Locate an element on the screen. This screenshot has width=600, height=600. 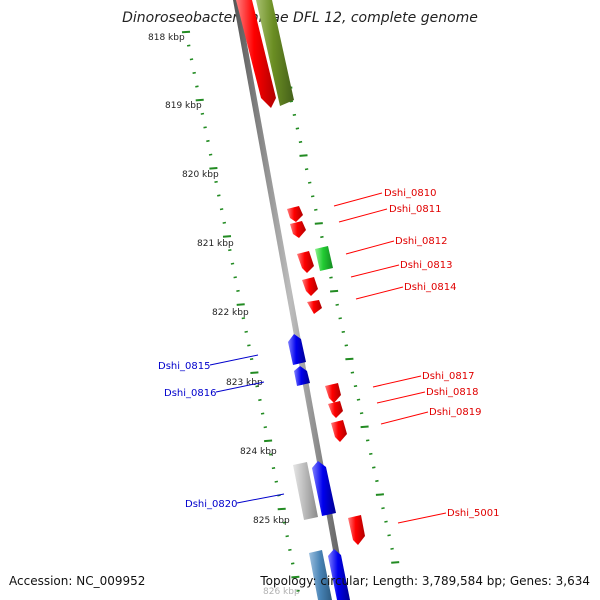
gene-feature-red-small is located at coordinates (314, 307).